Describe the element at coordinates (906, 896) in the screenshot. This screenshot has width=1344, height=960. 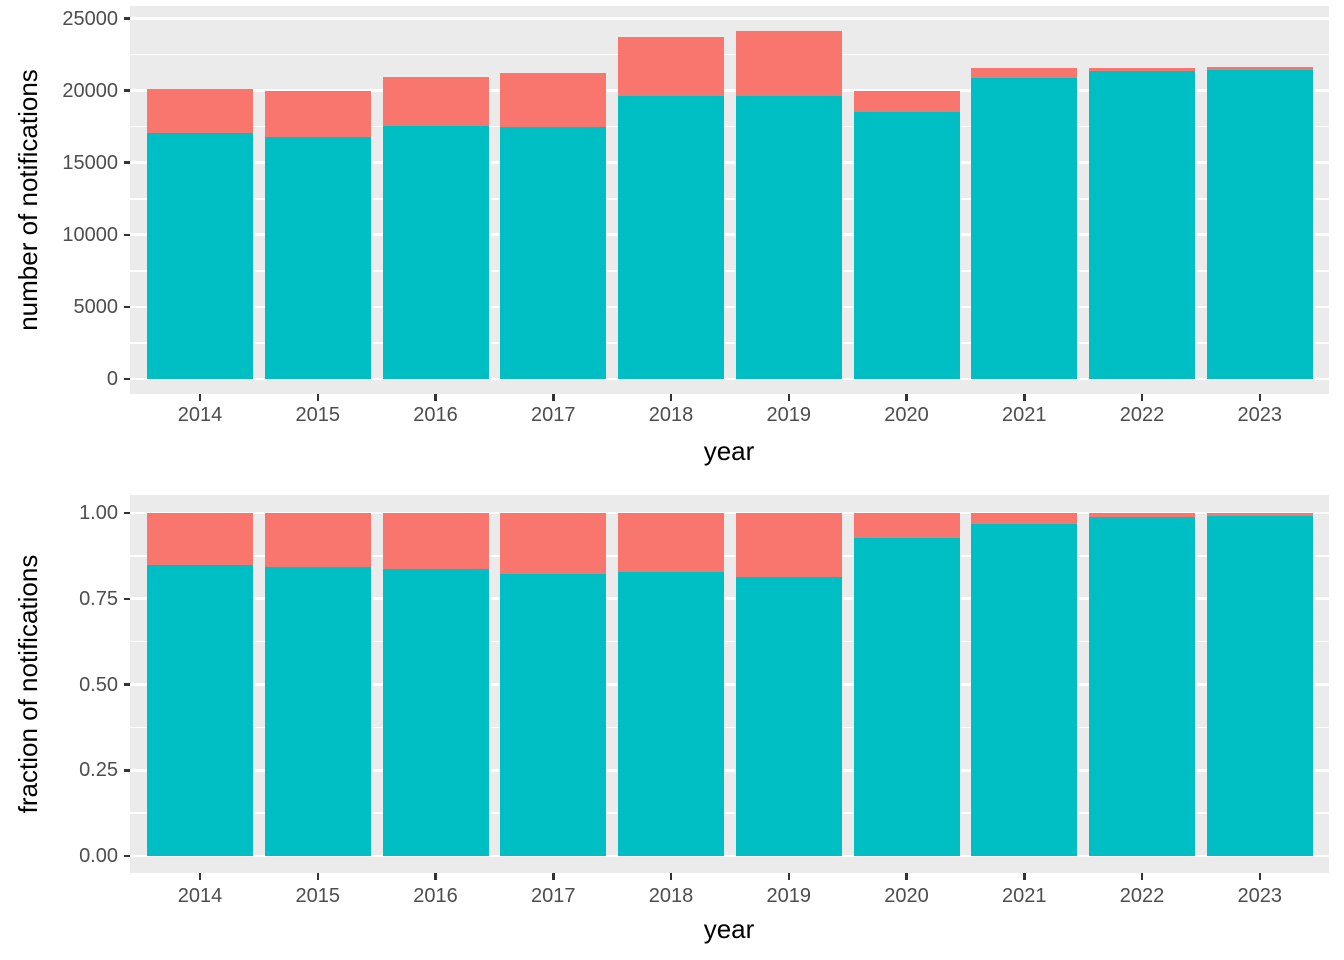
I see `x-tick-label: 2020` at that location.